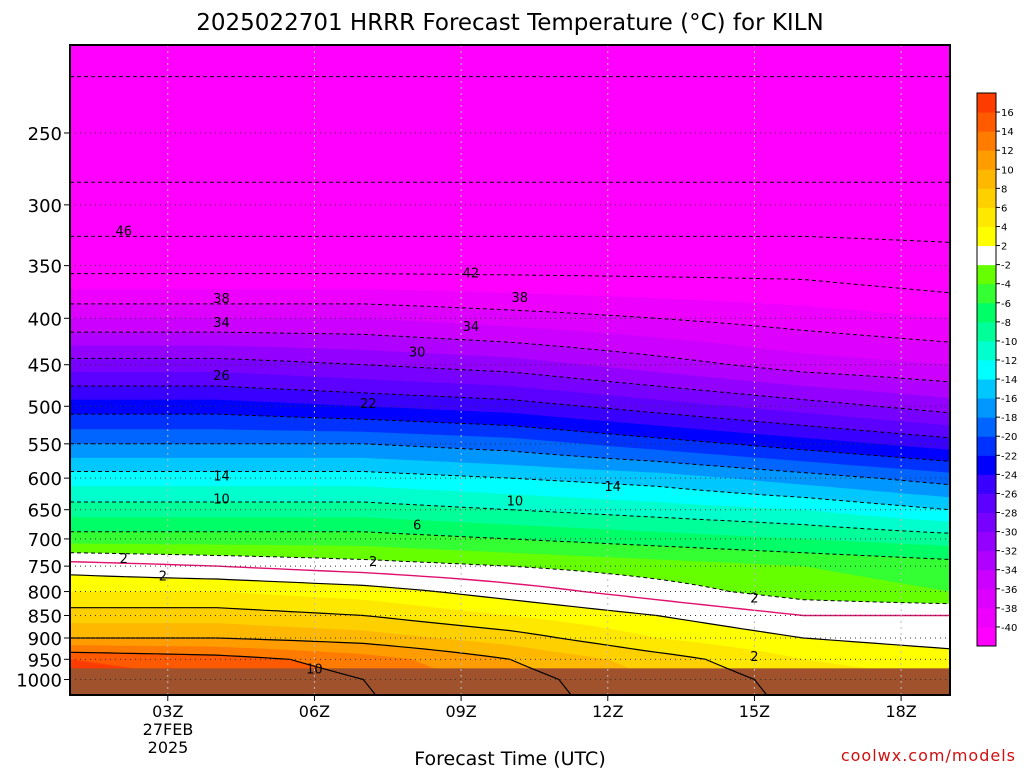 This screenshot has height=768, width=1024. Describe the element at coordinates (900, 711) in the screenshot. I see `x-tick-label: 18Z` at that location.